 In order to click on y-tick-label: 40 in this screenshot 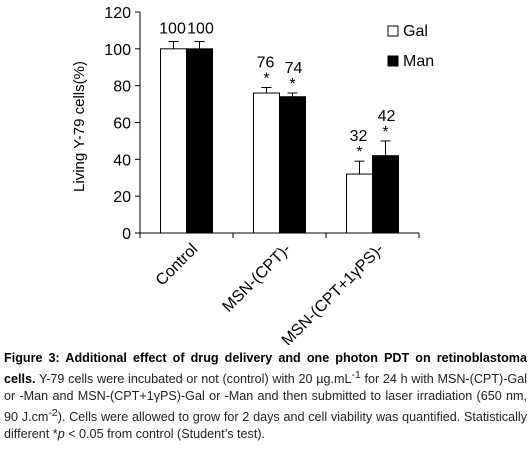, I will do `click(122, 160)`.